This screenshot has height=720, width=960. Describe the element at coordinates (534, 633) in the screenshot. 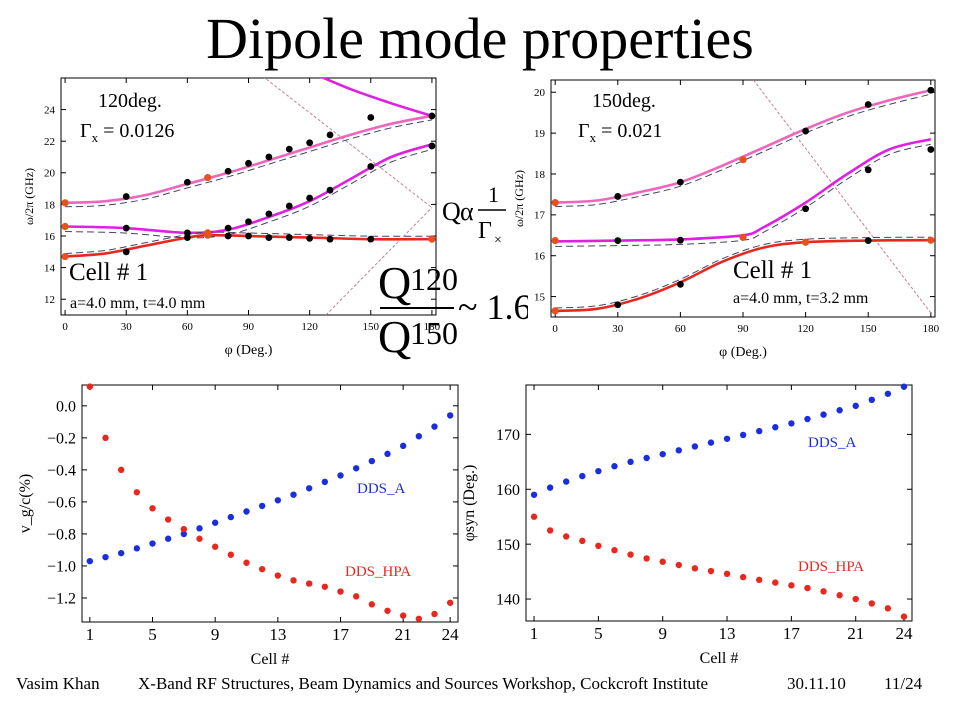

I see `chart4-xtick-label: 1` at that location.